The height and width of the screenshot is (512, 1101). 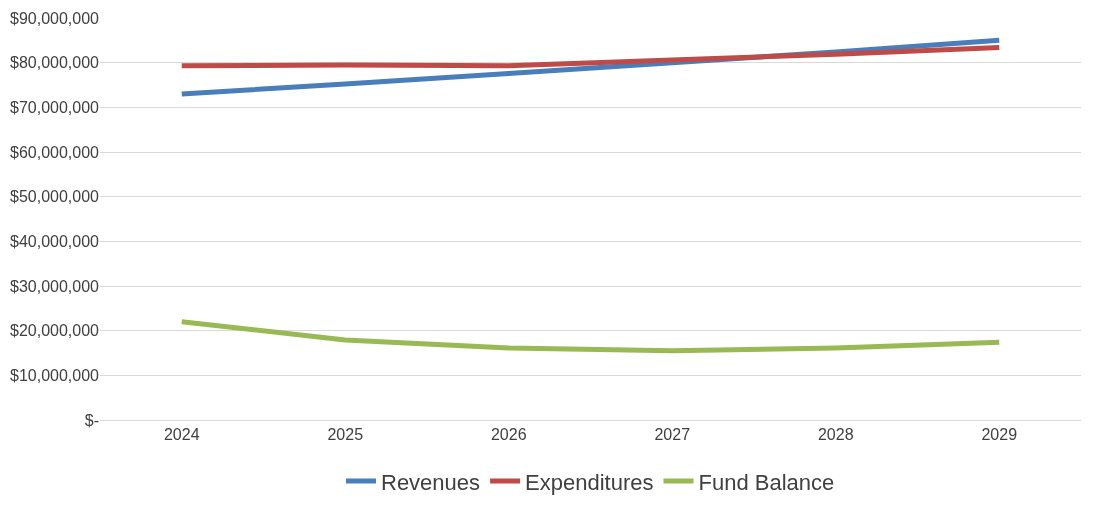 I want to click on x-tick-label: 2026, so click(x=508, y=435).